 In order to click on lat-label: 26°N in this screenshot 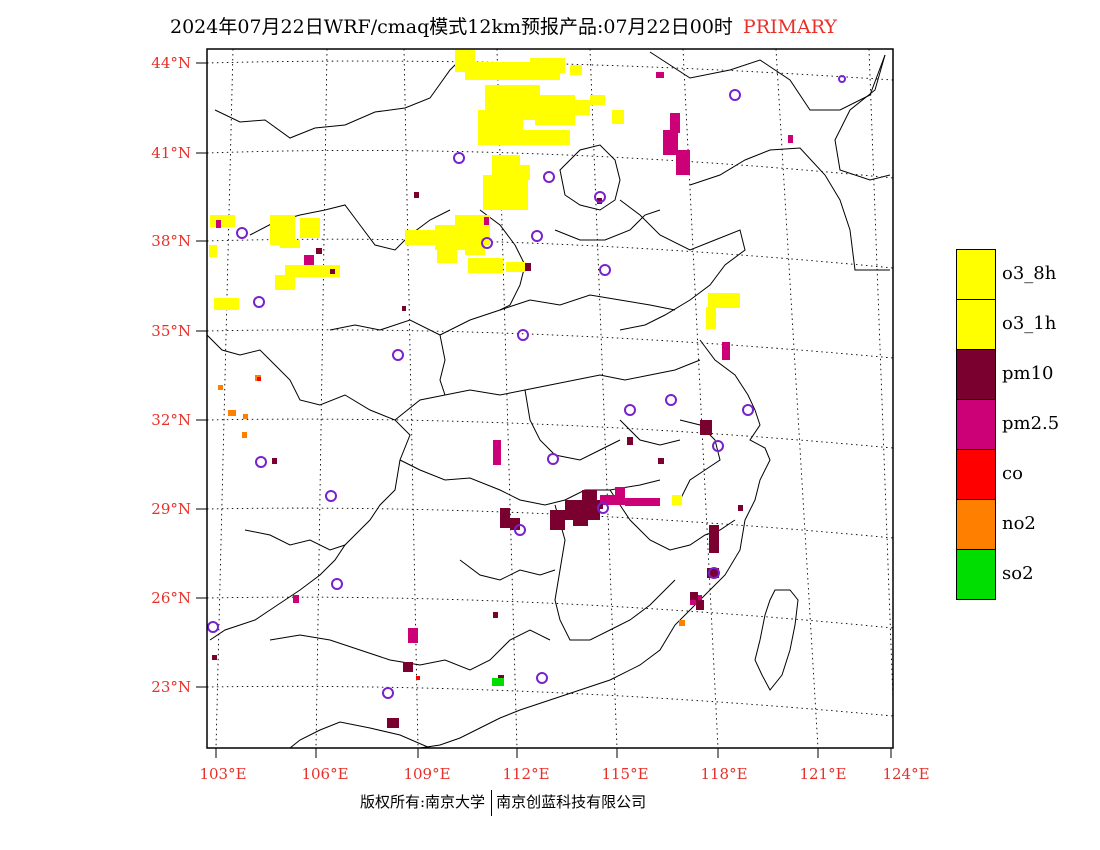, I will do `click(171, 598)`.